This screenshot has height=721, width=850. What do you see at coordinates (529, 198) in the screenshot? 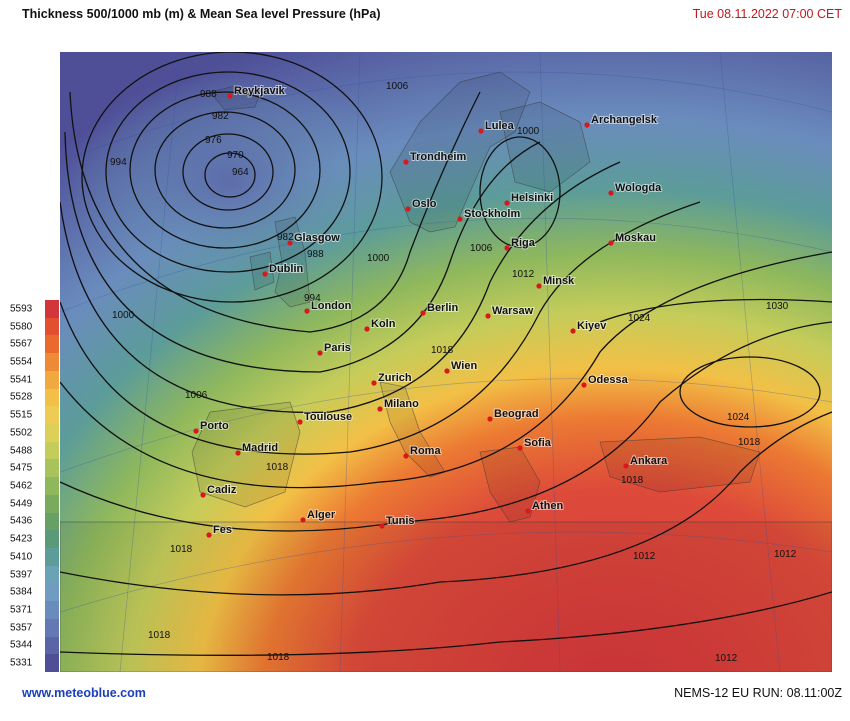
I see `city-marker: Helsinki` at bounding box center [529, 198].